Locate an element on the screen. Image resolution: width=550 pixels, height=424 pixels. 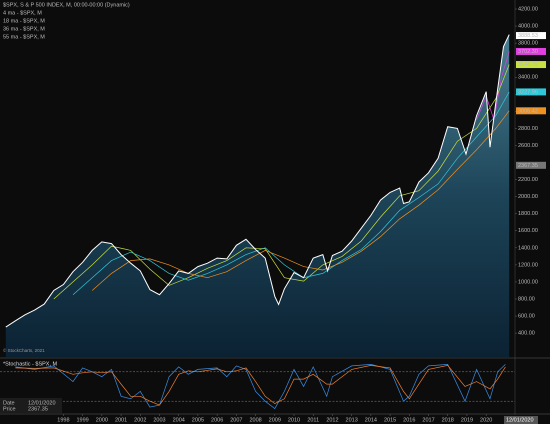
x-tick-label: 2000 is located at coordinates (102, 420).